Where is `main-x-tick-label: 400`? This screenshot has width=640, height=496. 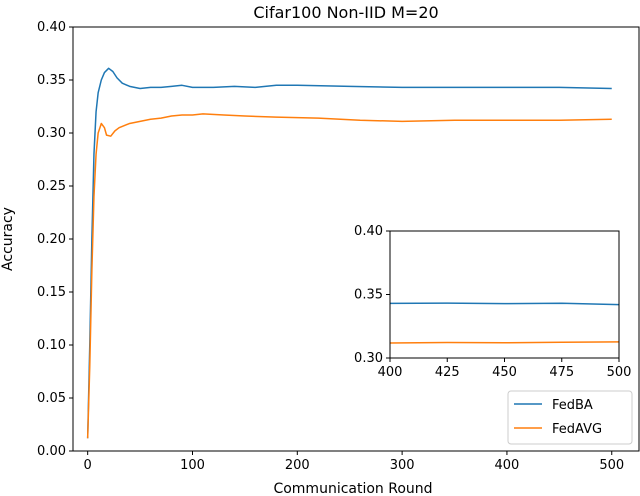 main-x-tick-label: 400 is located at coordinates (507, 465).